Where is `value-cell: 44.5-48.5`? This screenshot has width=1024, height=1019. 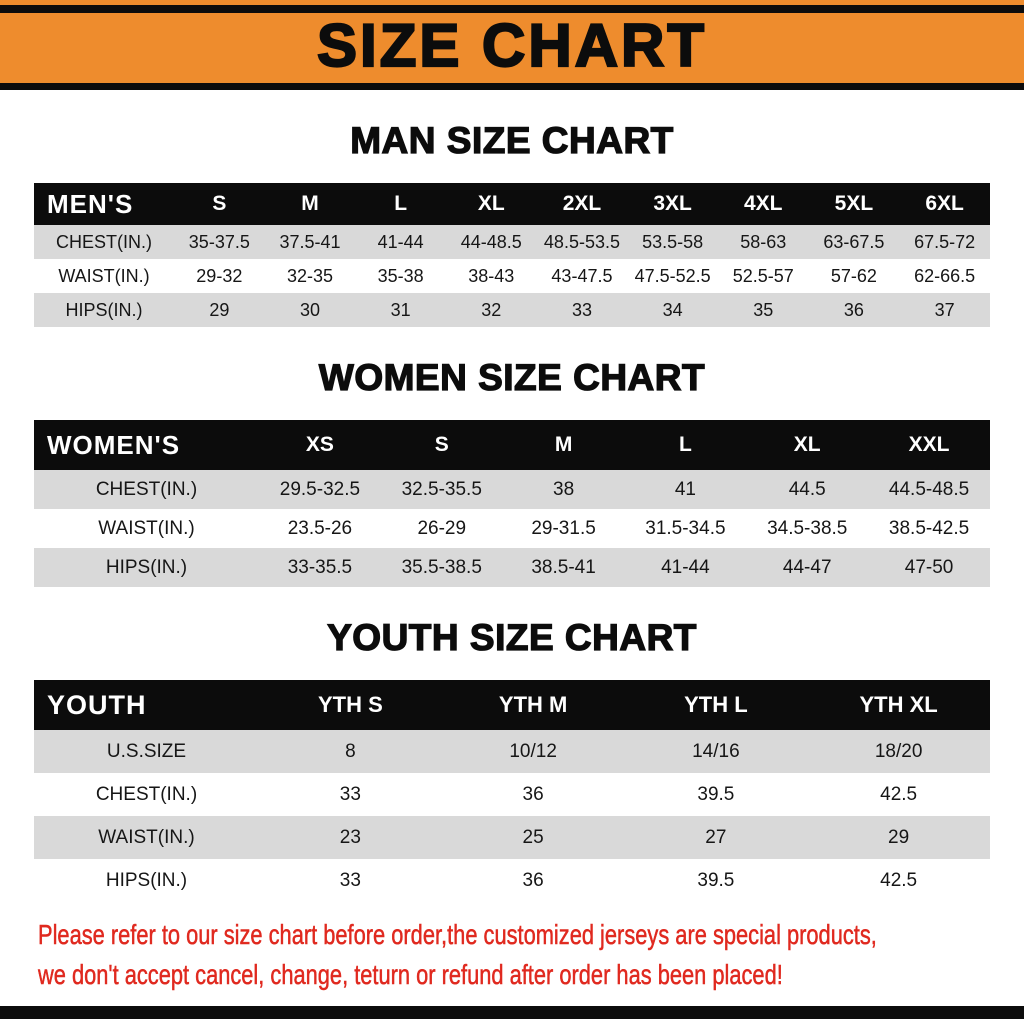 value-cell: 44.5-48.5 is located at coordinates (929, 489).